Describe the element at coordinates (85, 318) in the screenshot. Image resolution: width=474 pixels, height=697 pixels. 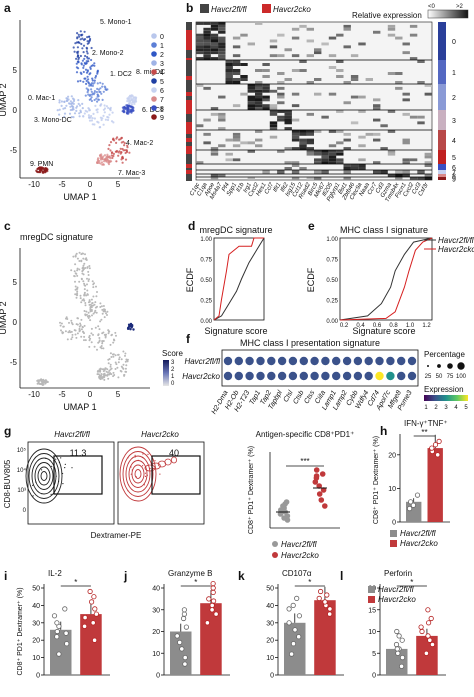
I see `umap-c-points` at that location.